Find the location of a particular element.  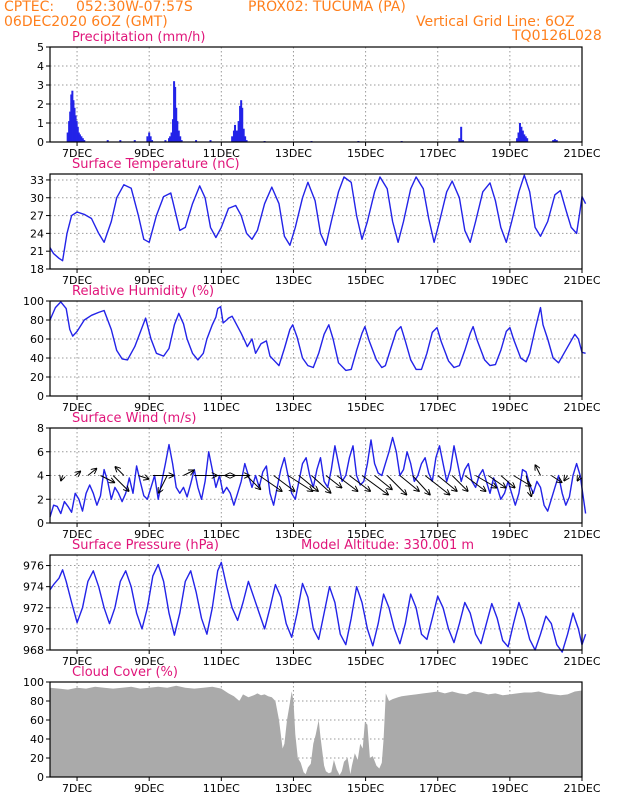

cloud-xtick-label: 7DEC is located at coordinates (77, 788).